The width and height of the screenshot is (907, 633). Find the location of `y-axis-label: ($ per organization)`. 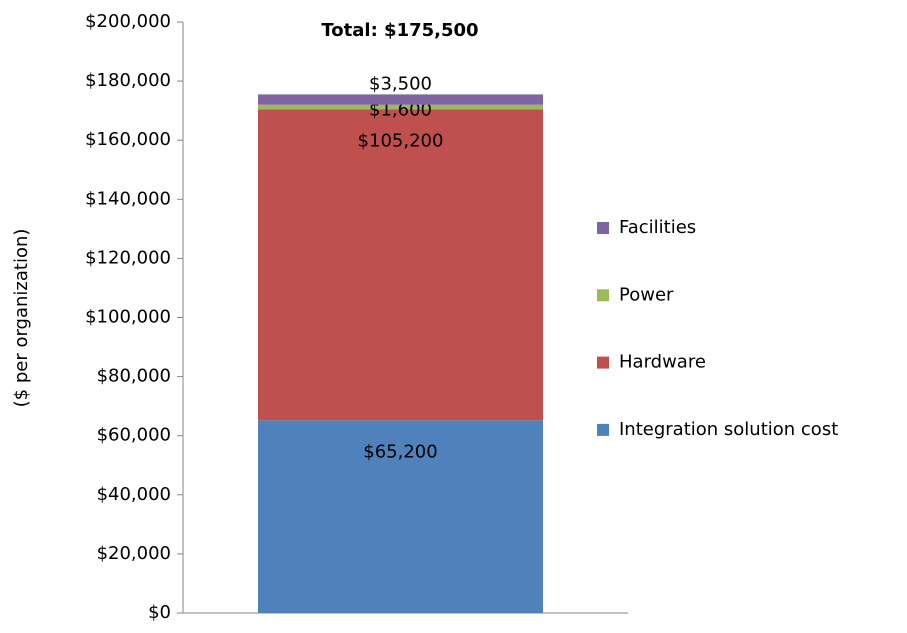

y-axis-label: ($ per organization) is located at coordinates (21, 318).